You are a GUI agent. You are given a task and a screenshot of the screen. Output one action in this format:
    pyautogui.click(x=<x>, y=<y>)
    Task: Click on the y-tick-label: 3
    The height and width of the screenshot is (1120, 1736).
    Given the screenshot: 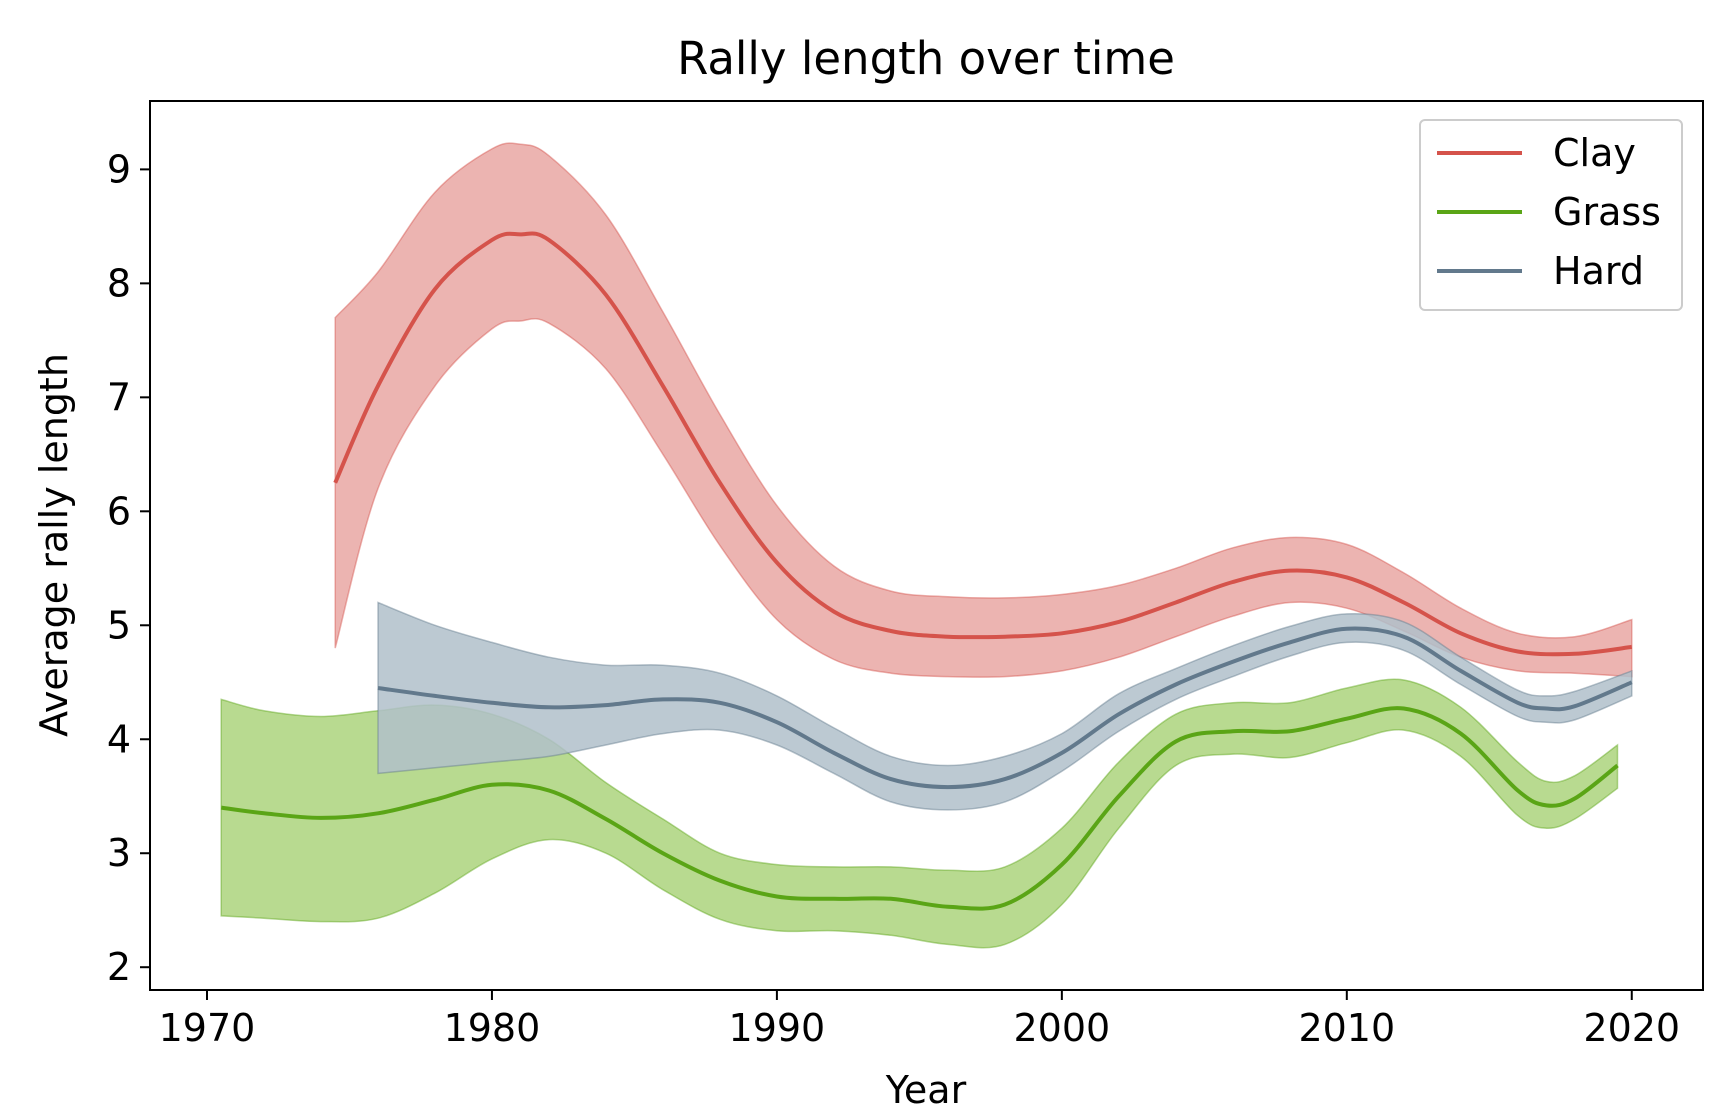 What is the action you would take?
    pyautogui.click(x=119, y=853)
    